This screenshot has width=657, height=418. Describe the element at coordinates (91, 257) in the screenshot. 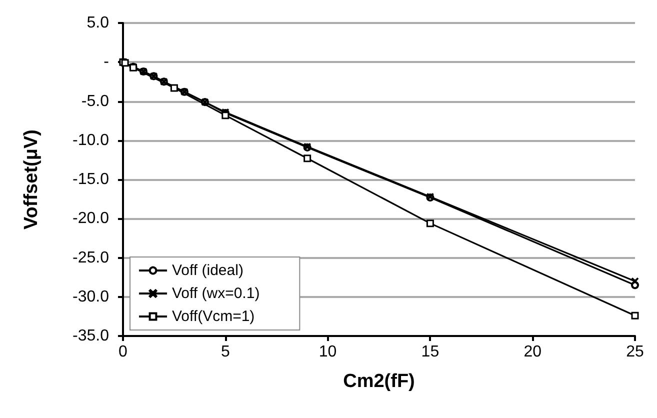

I see `y-tick-label: -25.0` at that location.